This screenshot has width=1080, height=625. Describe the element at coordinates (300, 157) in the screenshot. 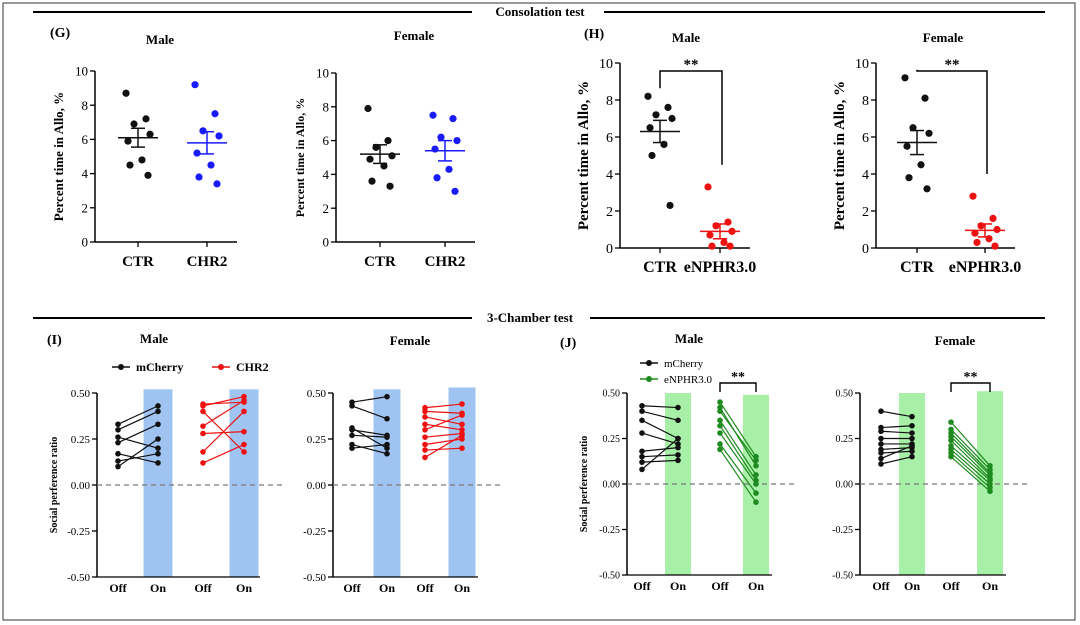

I see `y-axis-label: Percent time in Allo, %` at that location.